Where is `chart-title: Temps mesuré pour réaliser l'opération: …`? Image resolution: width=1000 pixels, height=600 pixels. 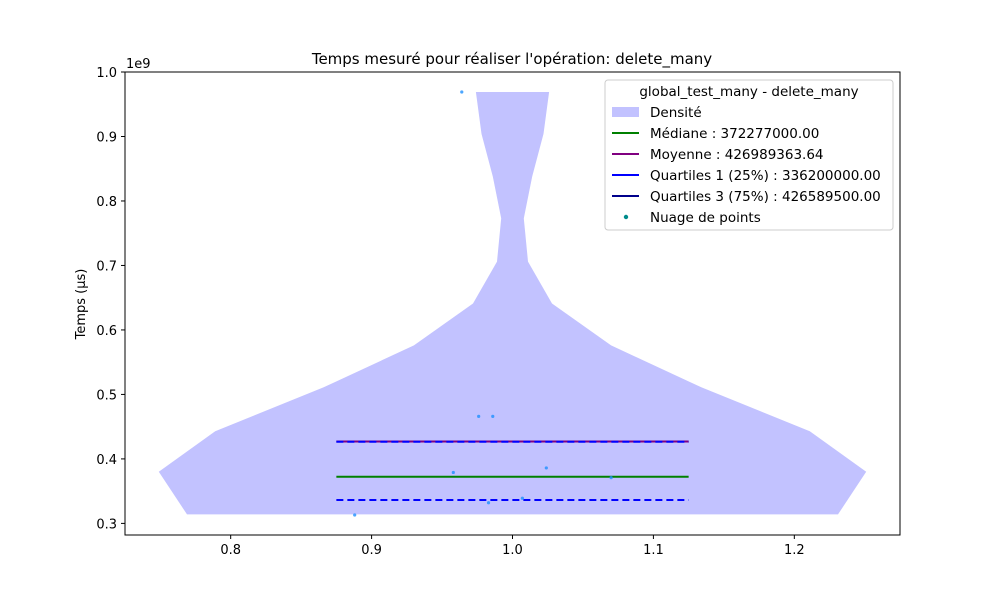 chart-title: Temps mesuré pour réaliser l'opération: … is located at coordinates (511, 59).